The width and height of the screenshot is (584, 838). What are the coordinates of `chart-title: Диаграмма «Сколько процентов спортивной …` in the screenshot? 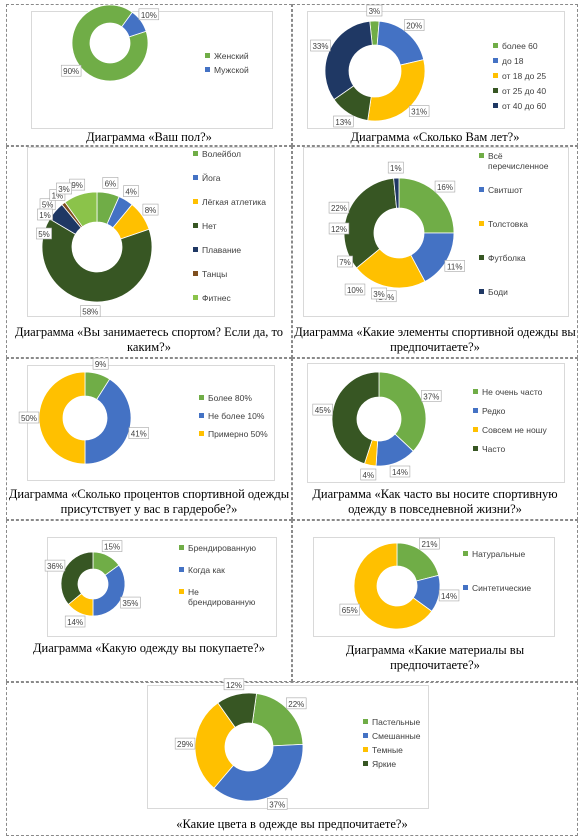 It's located at (149, 501).